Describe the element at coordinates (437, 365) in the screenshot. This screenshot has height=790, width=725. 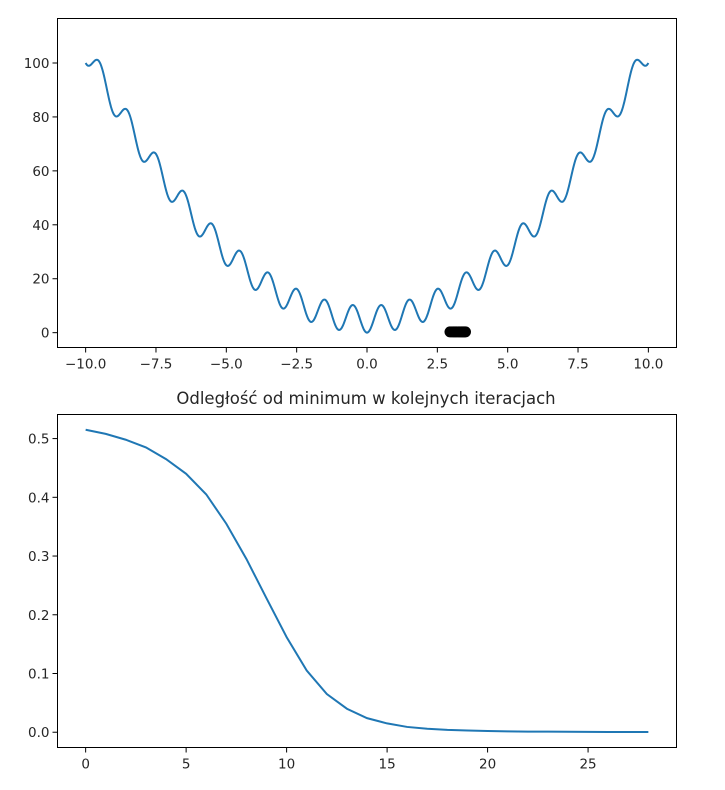
I see `chart-top-xtick-label: 2.5` at that location.